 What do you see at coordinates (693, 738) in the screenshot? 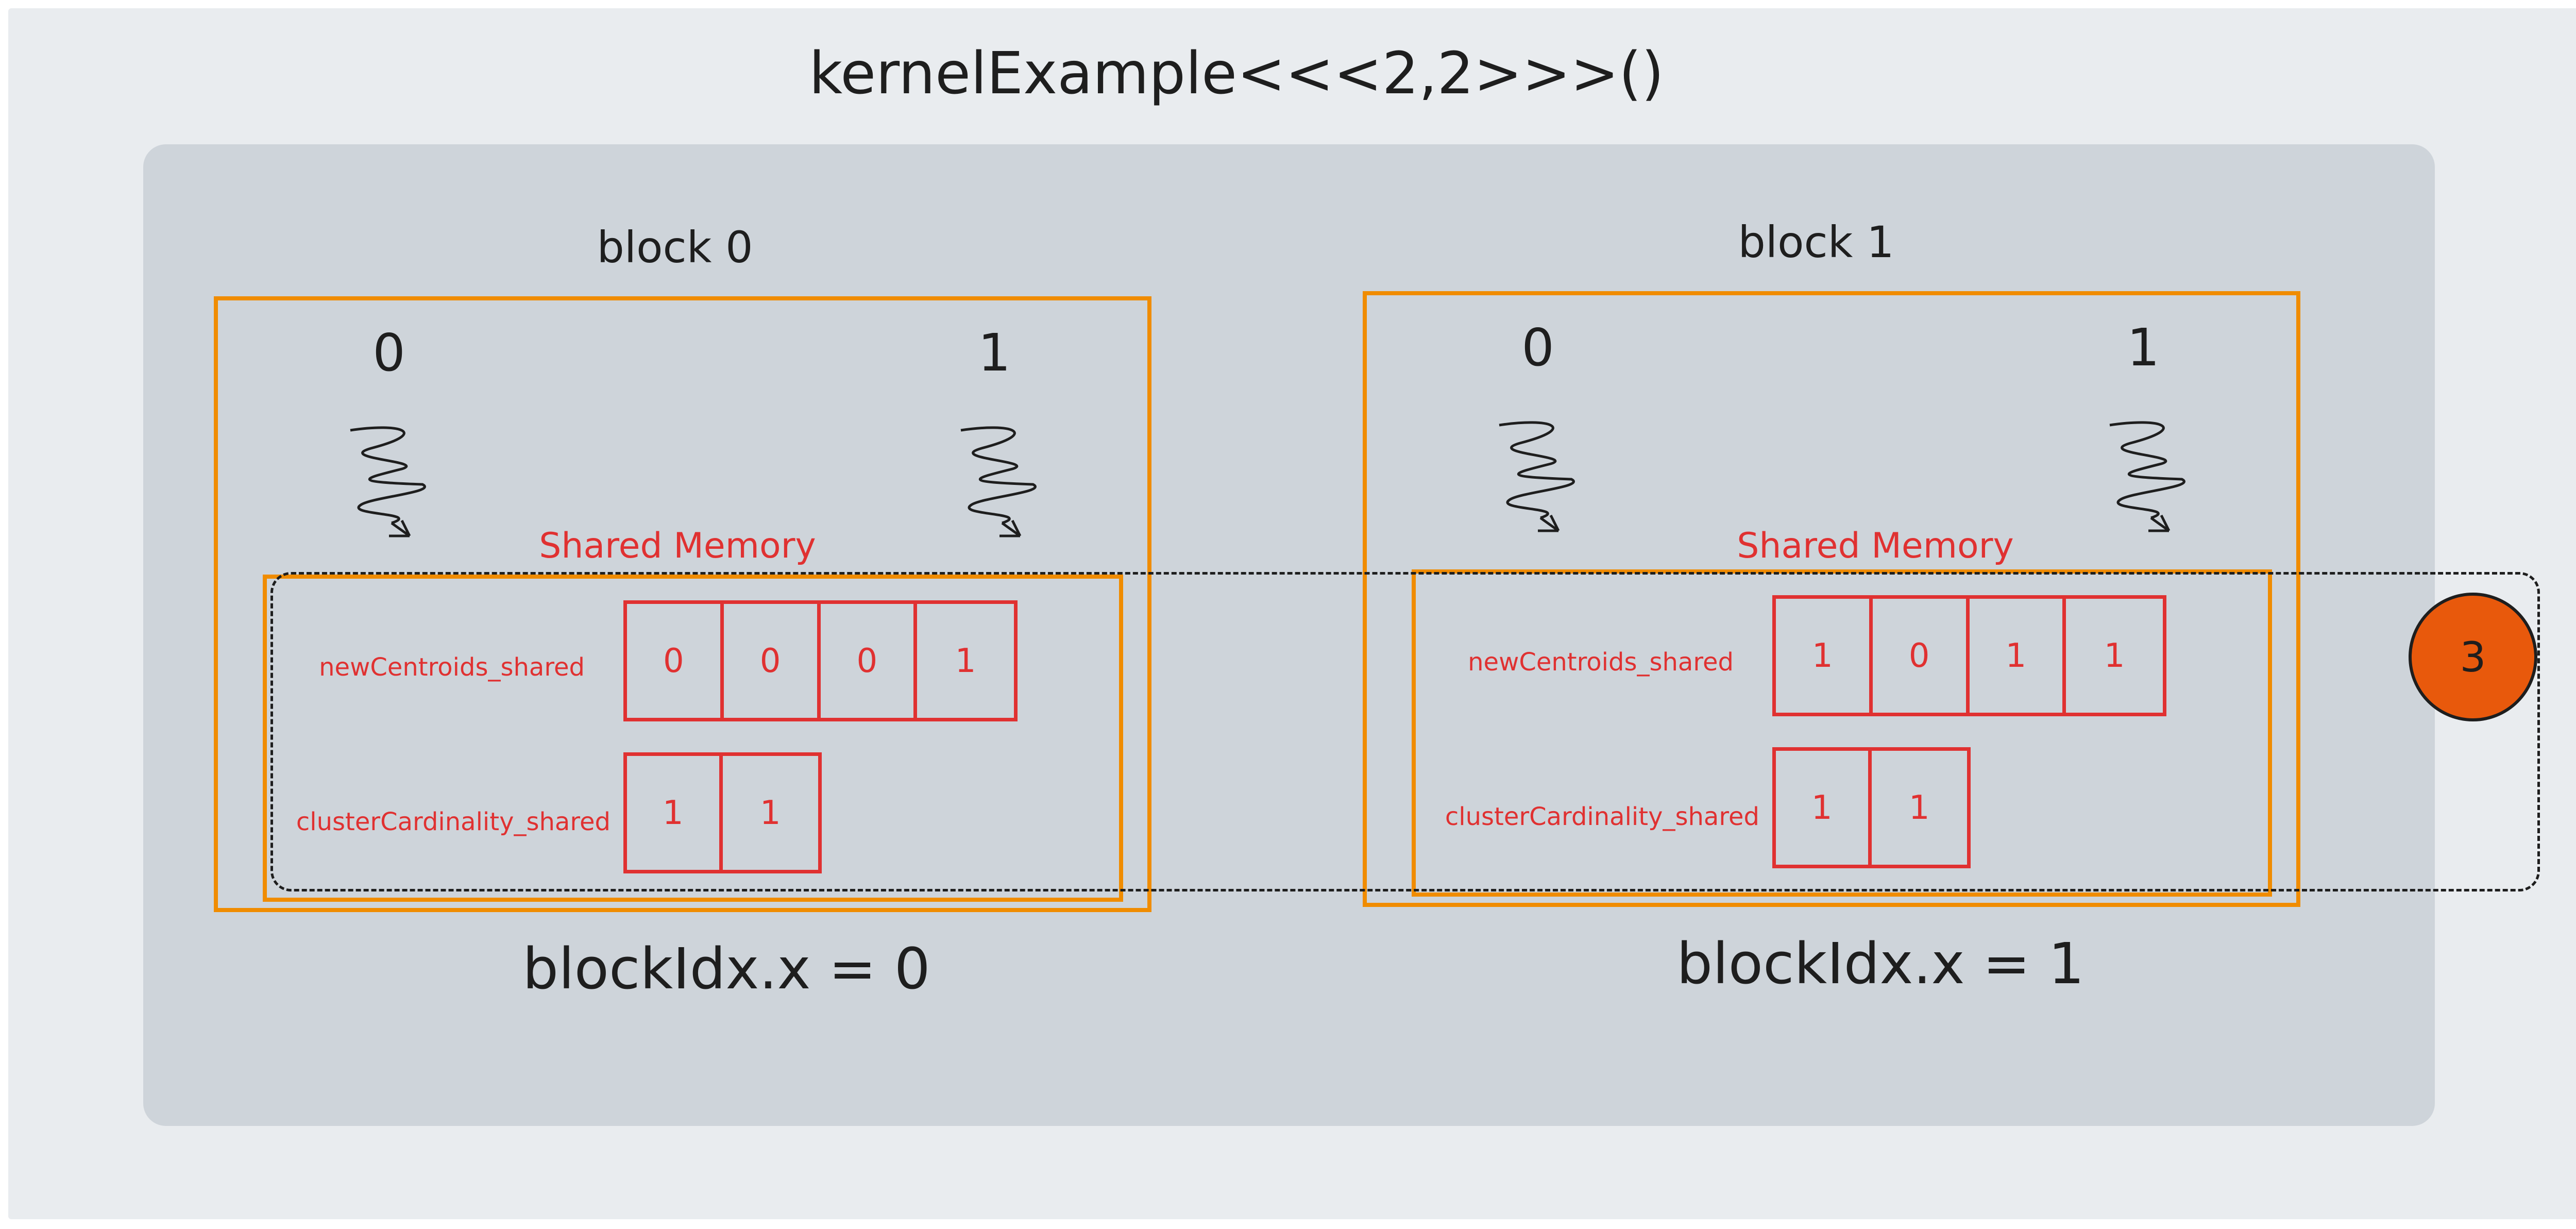
I see `block-0-shared-memory-box` at bounding box center [693, 738].